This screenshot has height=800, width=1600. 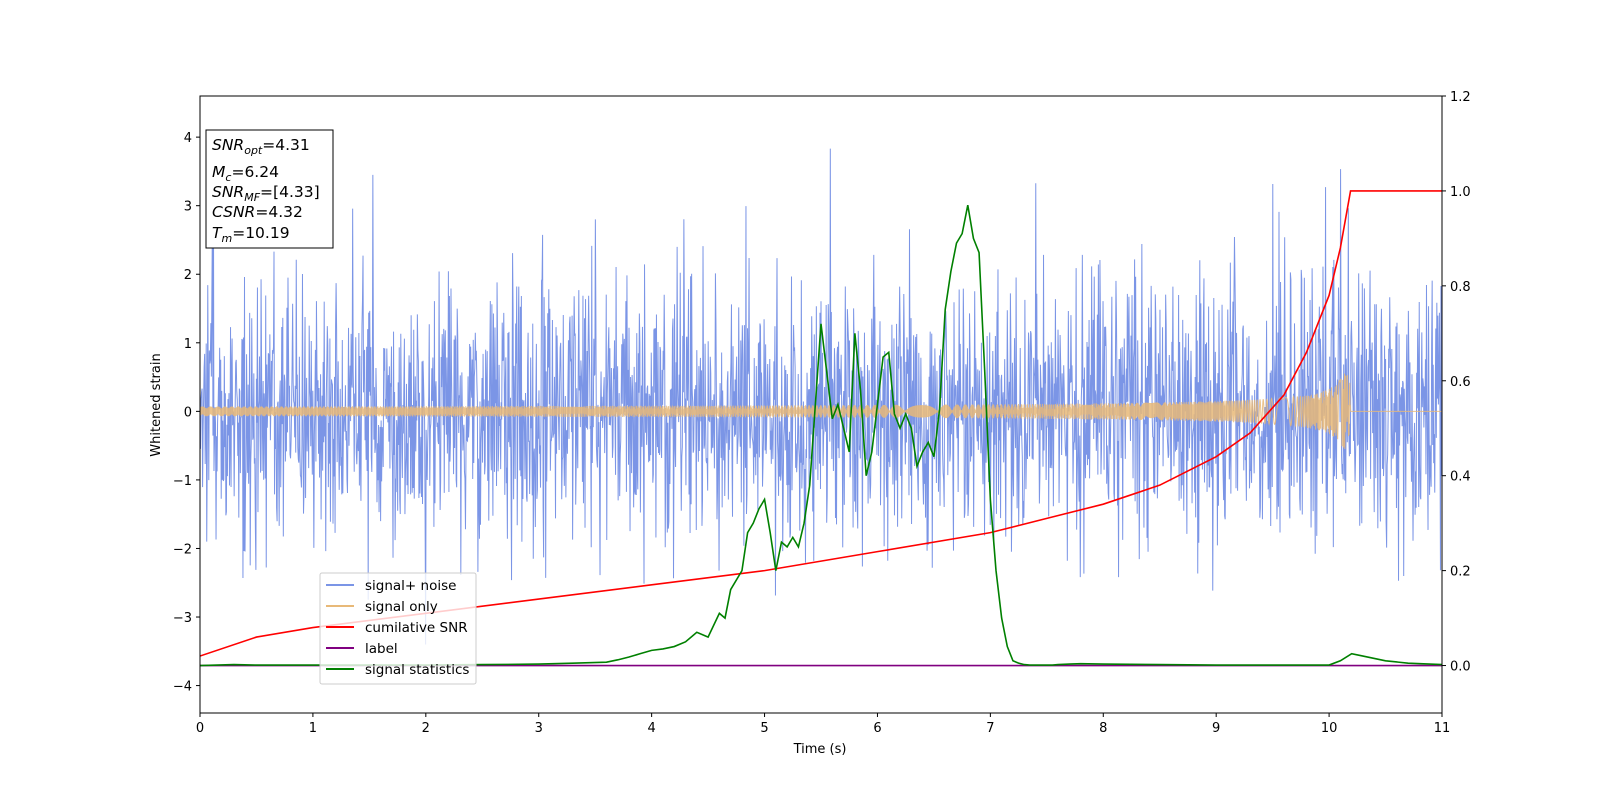 What do you see at coordinates (823, 724) in the screenshot?
I see `x-axis: 0 1 2 3 4 5 6 7 8 9 10 11` at bounding box center [823, 724].